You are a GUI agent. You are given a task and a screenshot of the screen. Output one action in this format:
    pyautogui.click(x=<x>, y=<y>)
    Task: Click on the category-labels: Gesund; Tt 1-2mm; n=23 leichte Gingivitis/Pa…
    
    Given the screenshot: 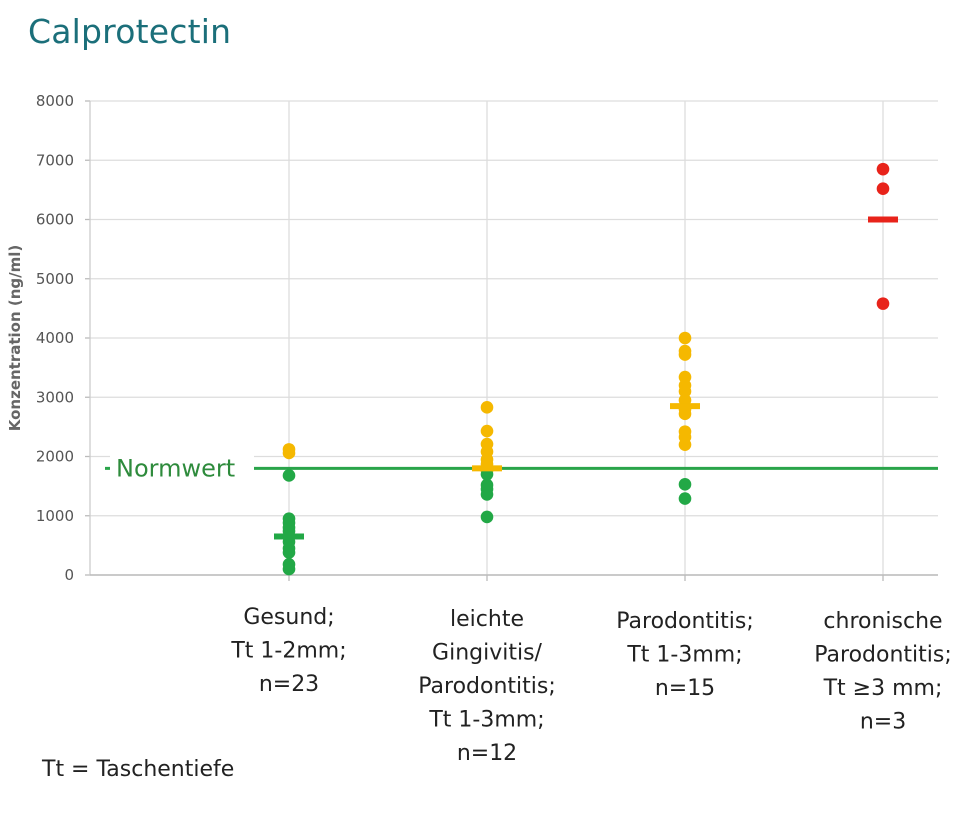 What is the action you would take?
    pyautogui.click(x=590, y=685)
    